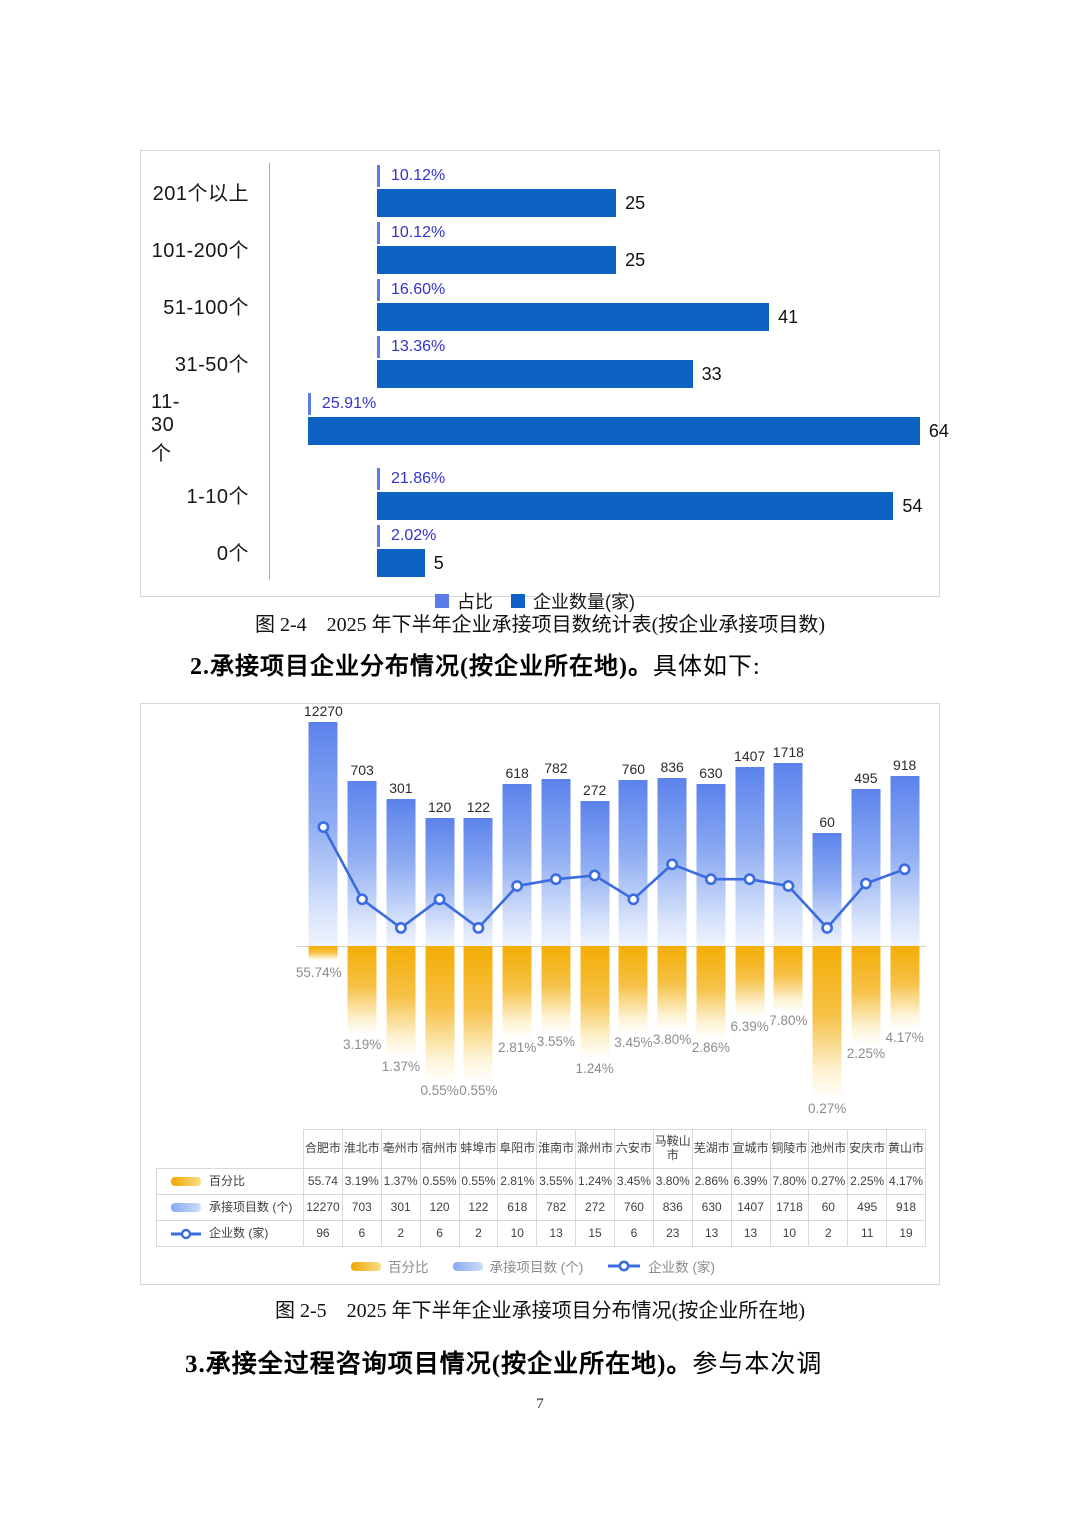 Image resolution: width=1080 pixels, height=1527 pixels. I want to click on table-value-cell: 19, so click(906, 1234).